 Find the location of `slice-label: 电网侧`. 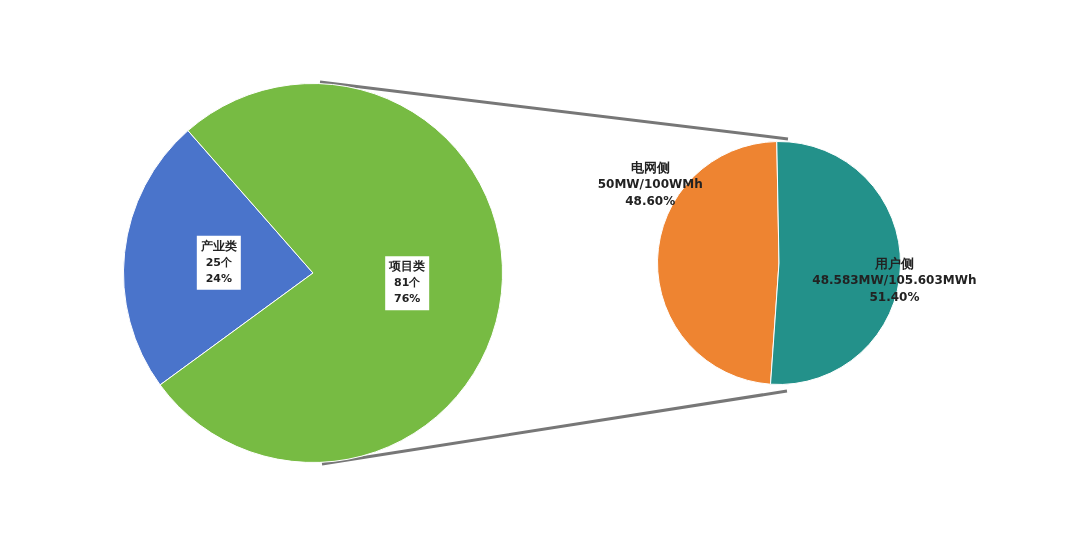

slice-label: 电网侧 is located at coordinates (650, 167).